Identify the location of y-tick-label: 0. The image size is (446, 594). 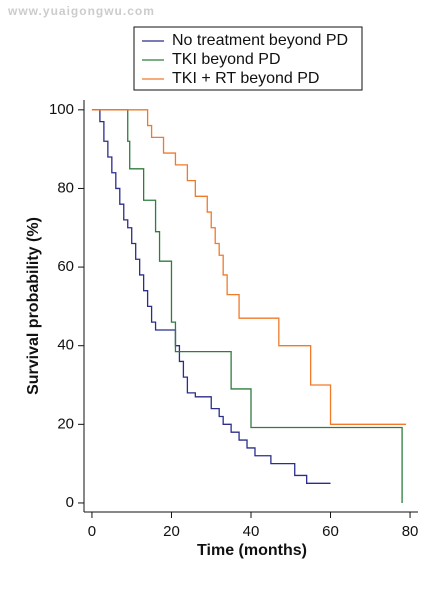
(70, 502).